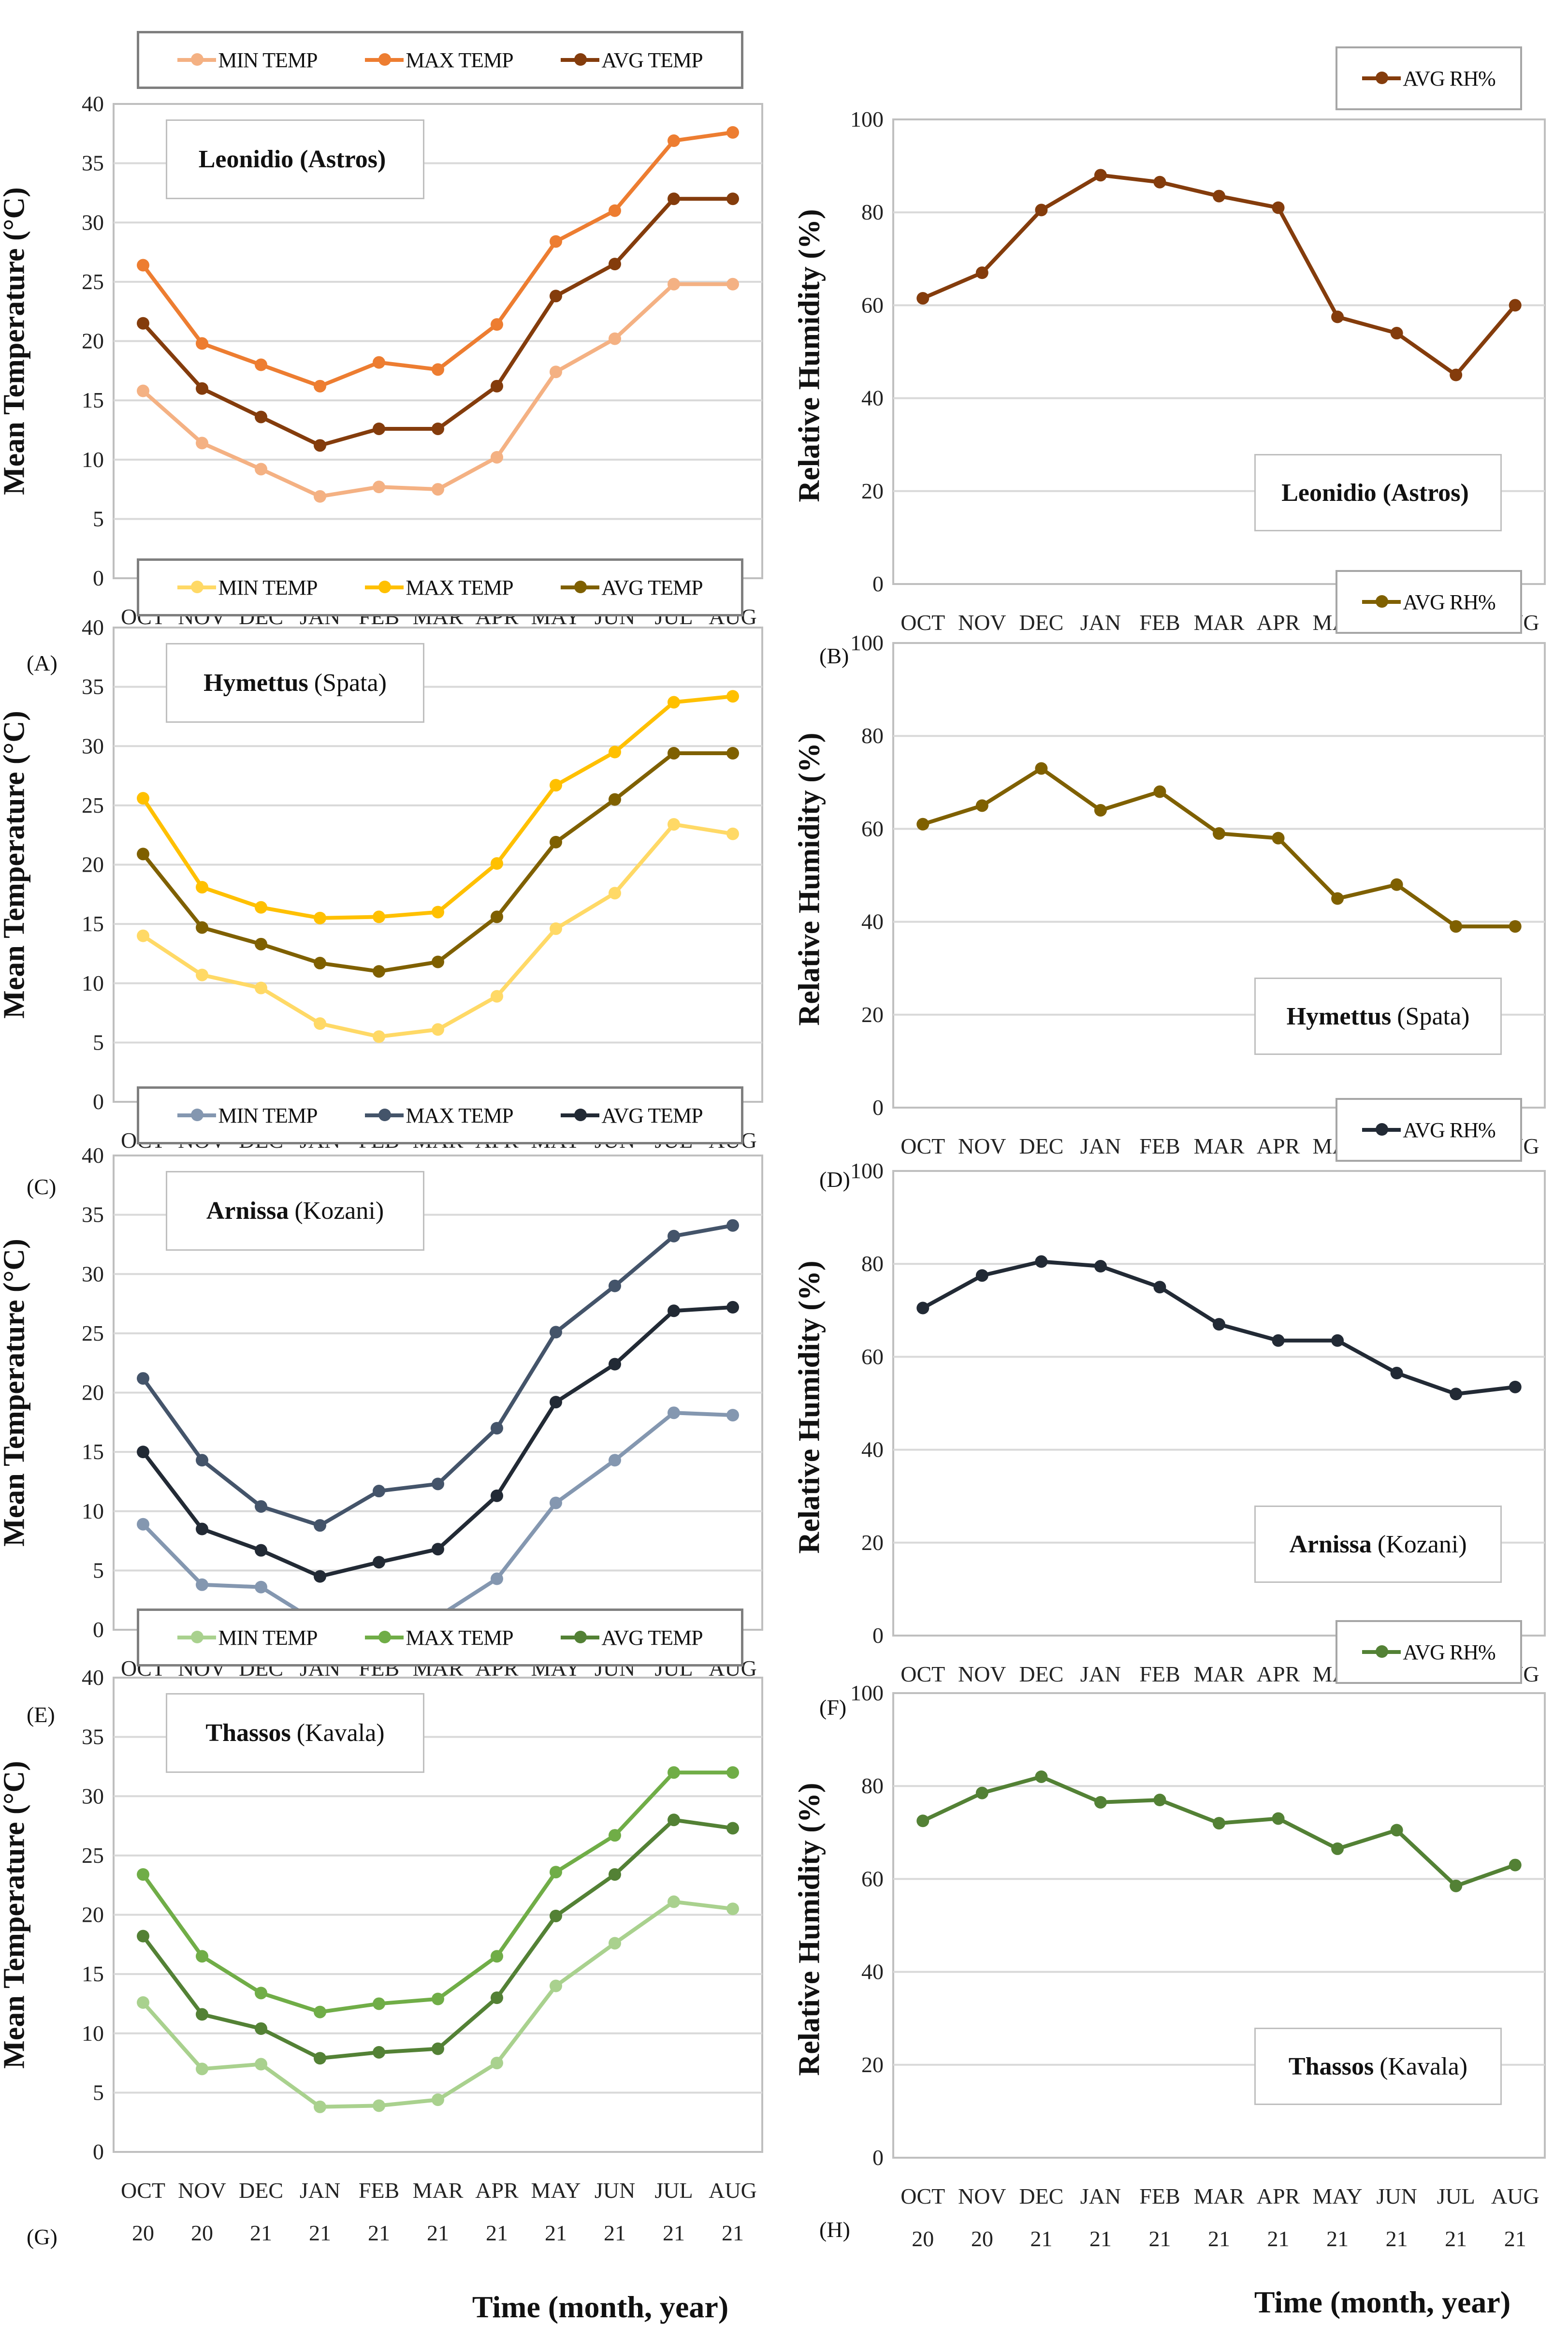 The height and width of the screenshot is (2325, 1568). I want to click on x-tick-month: MAR, so click(438, 2190).